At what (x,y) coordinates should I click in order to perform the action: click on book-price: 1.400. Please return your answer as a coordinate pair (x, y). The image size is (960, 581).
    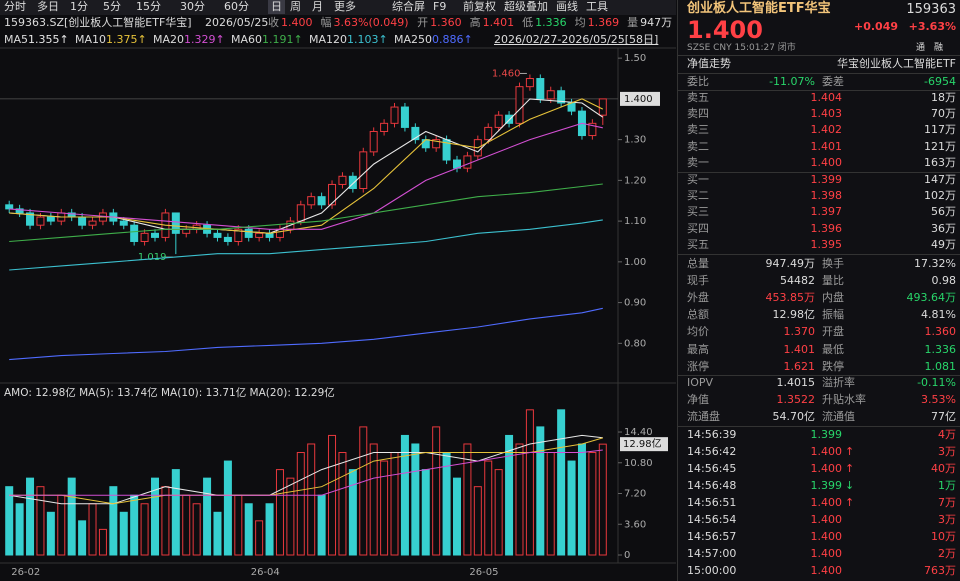
    Looking at the image, I should click on (826, 162).